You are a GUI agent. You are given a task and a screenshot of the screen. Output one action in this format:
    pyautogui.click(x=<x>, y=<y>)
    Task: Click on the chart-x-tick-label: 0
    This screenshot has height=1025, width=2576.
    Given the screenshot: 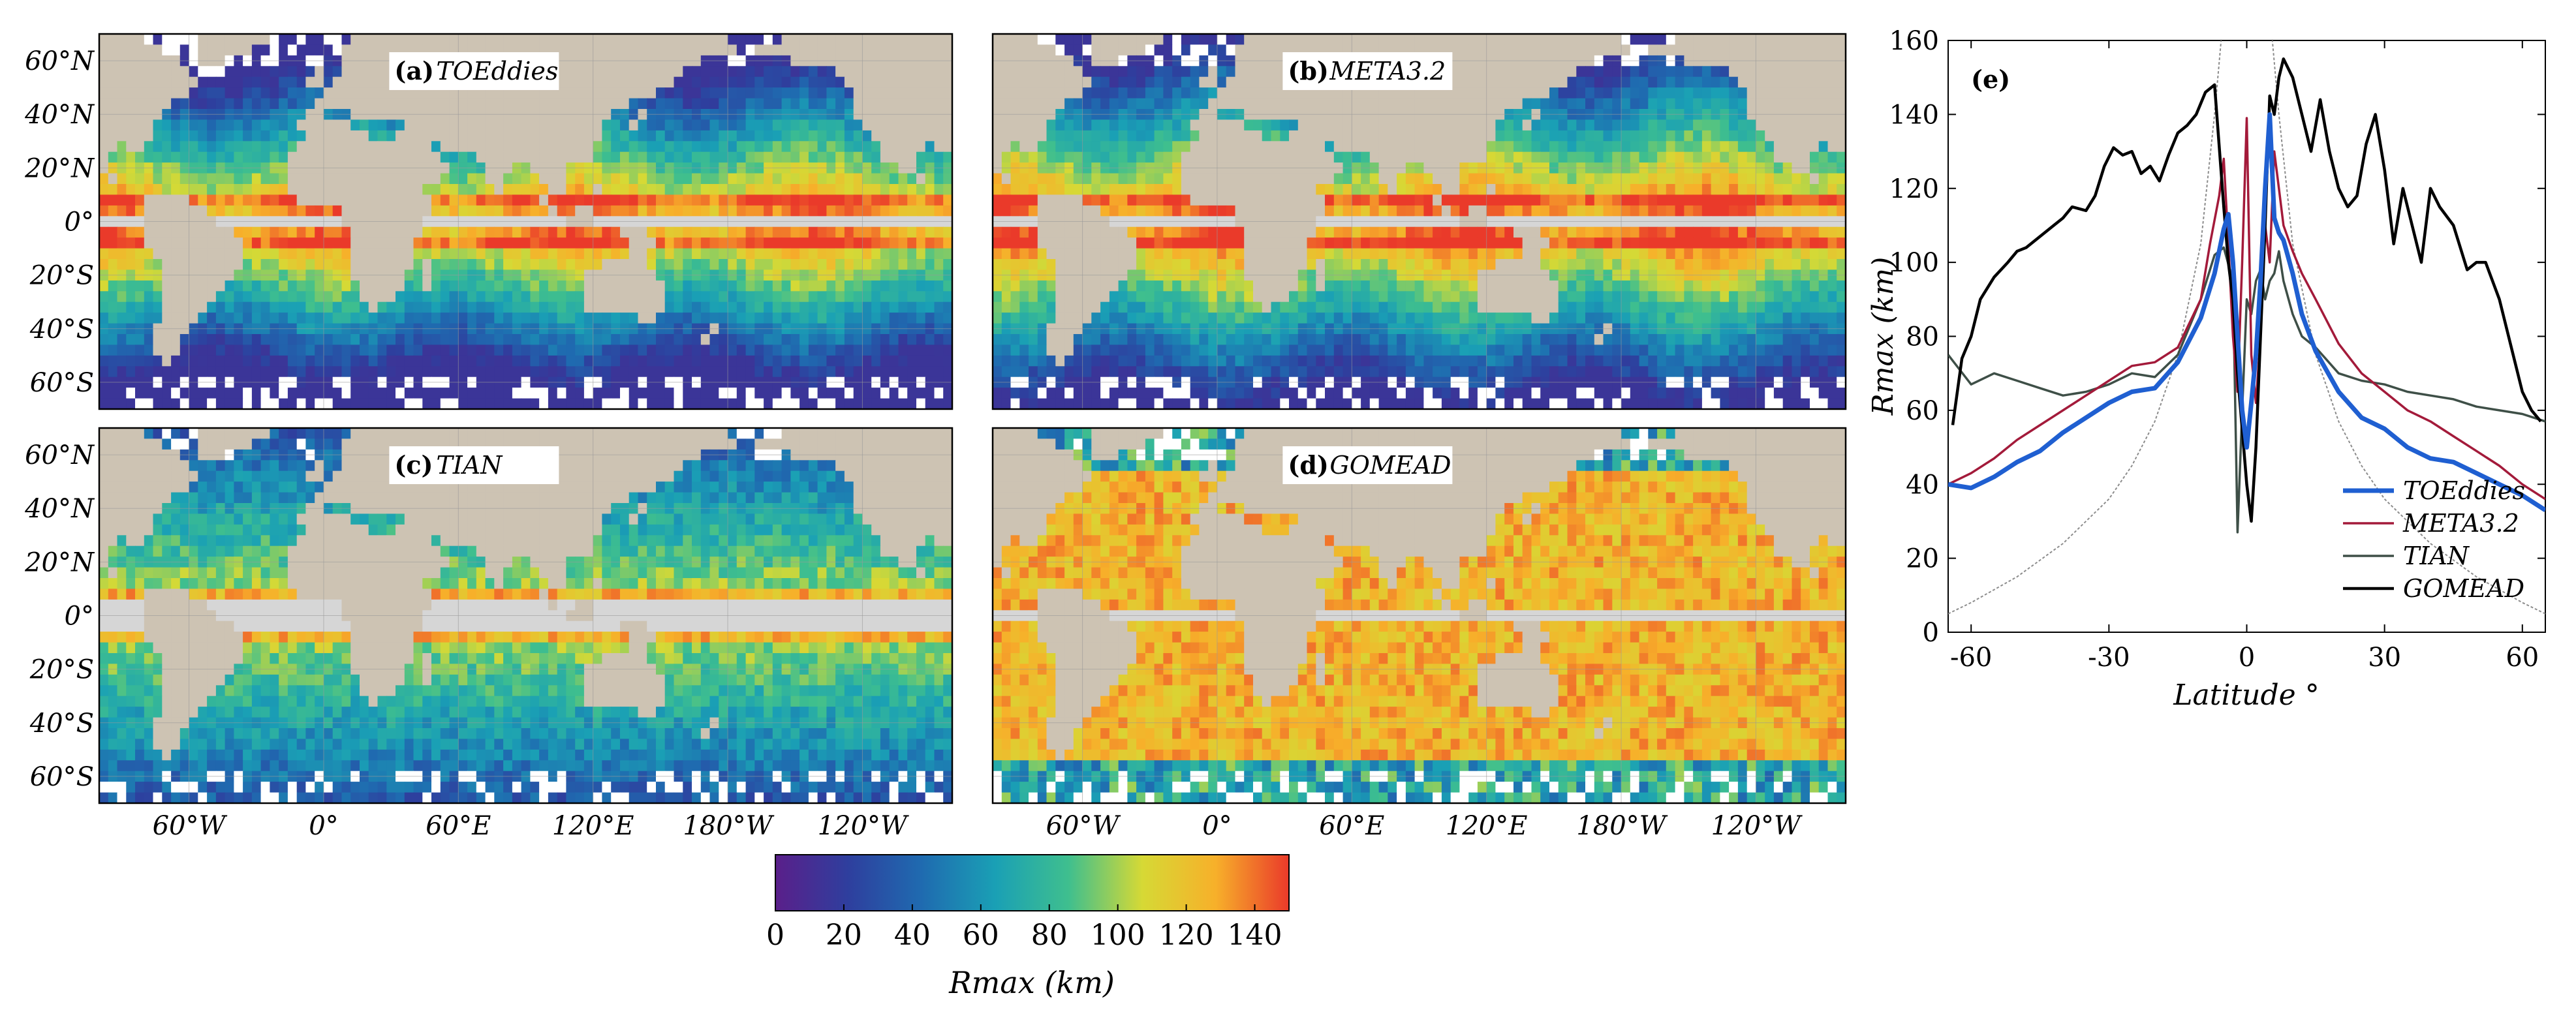 What is the action you would take?
    pyautogui.click(x=2247, y=658)
    